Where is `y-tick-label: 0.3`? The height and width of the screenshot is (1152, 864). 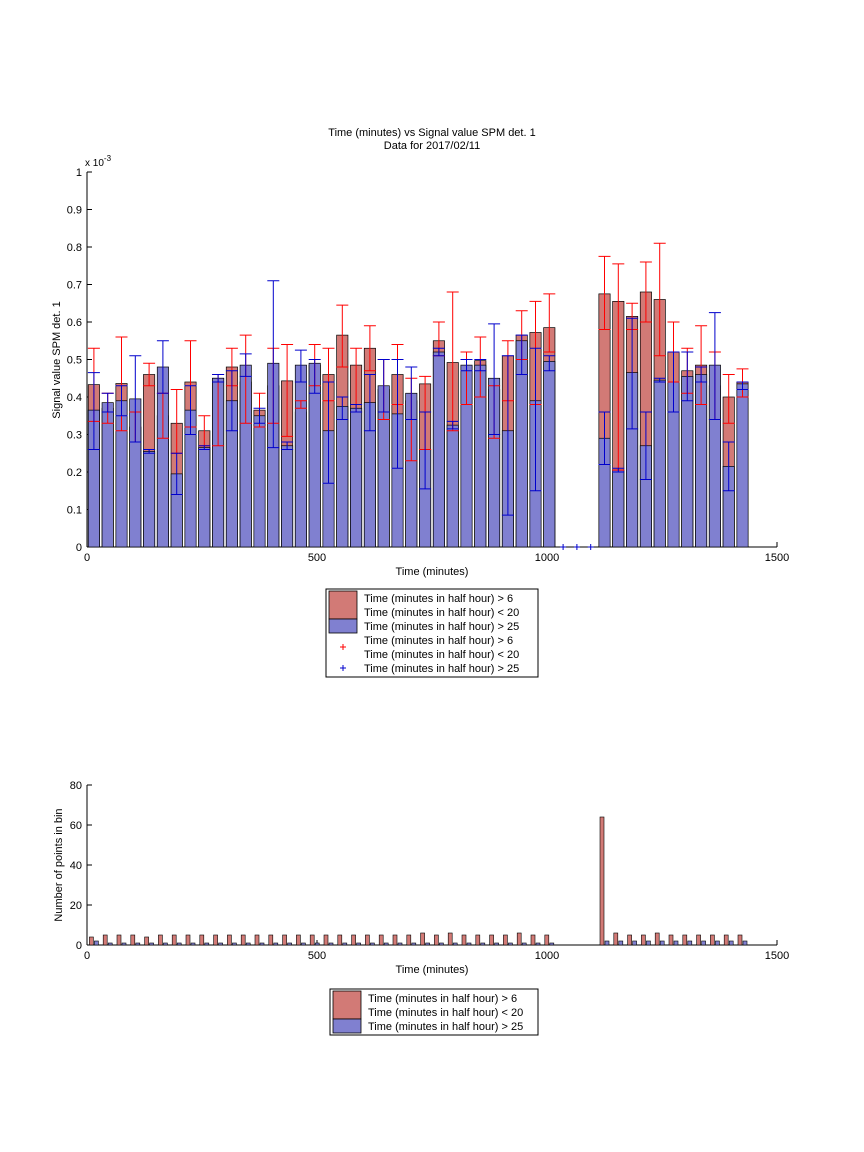 y-tick-label: 0.3 is located at coordinates (74, 436).